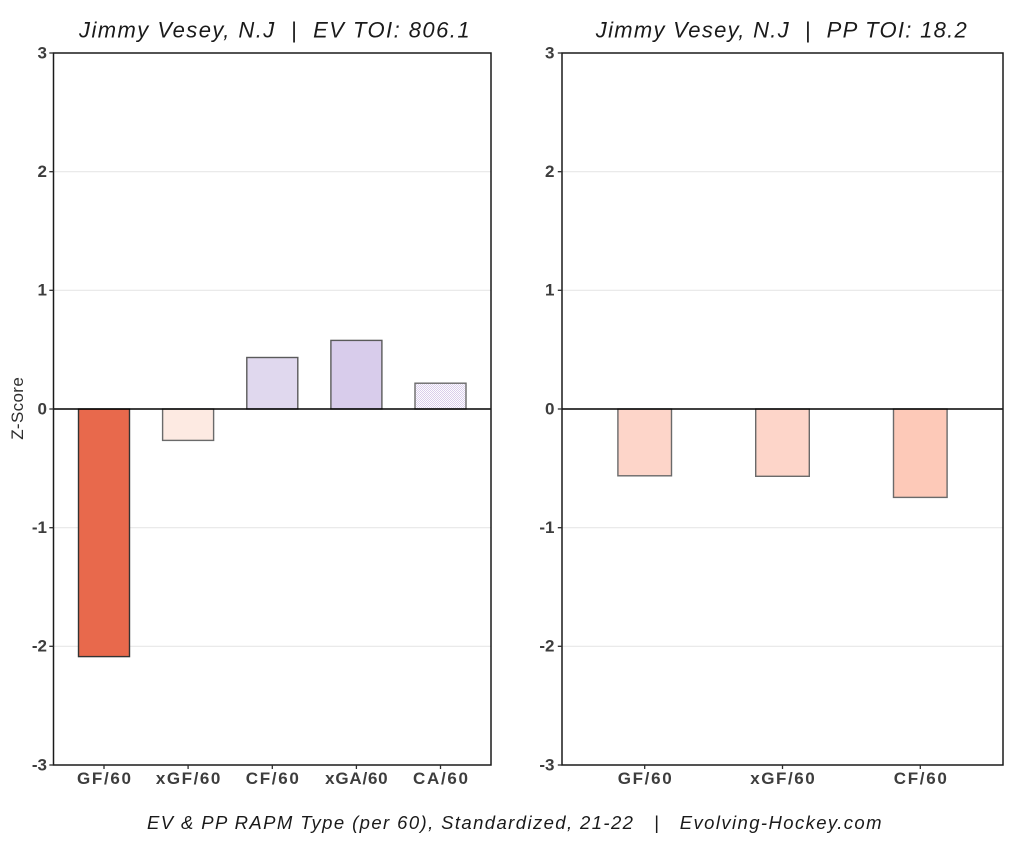 The image size is (1024, 844). What do you see at coordinates (781, 29) in the screenshot?
I see `svg-text:Jimmy Vesey, N.J | PP TOI: 1: Jimmy Vesey, N.J | PP TOI: 18.2` at bounding box center [781, 29].